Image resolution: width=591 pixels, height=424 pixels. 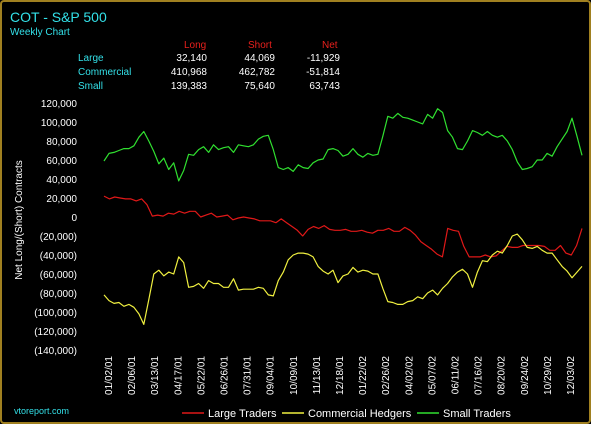 What do you see at coordinates (61, 199) in the screenshot?
I see `y-tick-label: 20,000` at bounding box center [61, 199].